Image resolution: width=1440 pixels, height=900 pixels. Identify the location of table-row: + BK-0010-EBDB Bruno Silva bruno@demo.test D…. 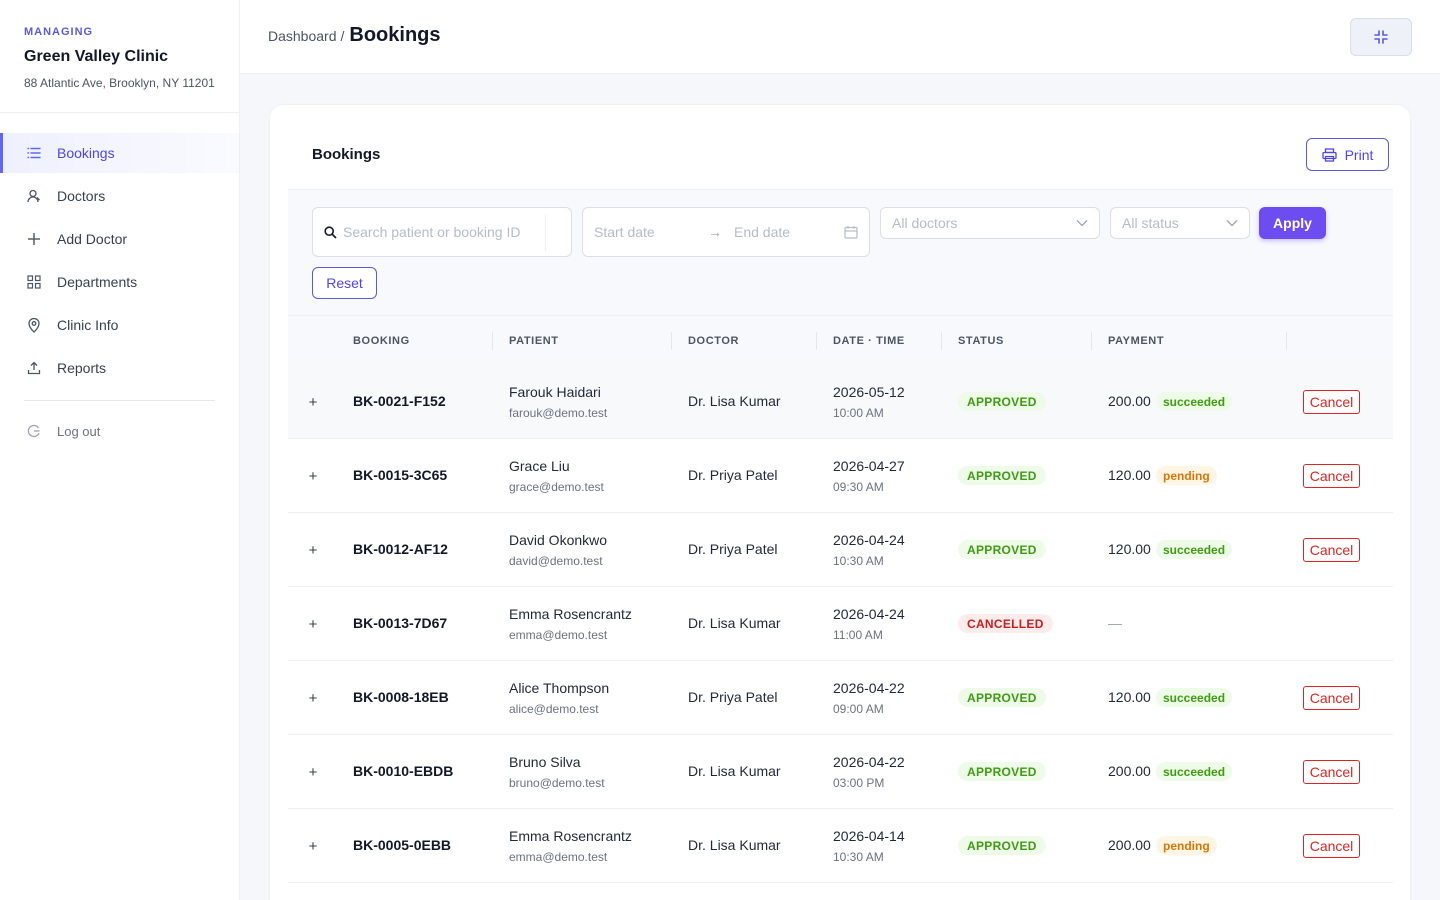
(840, 772).